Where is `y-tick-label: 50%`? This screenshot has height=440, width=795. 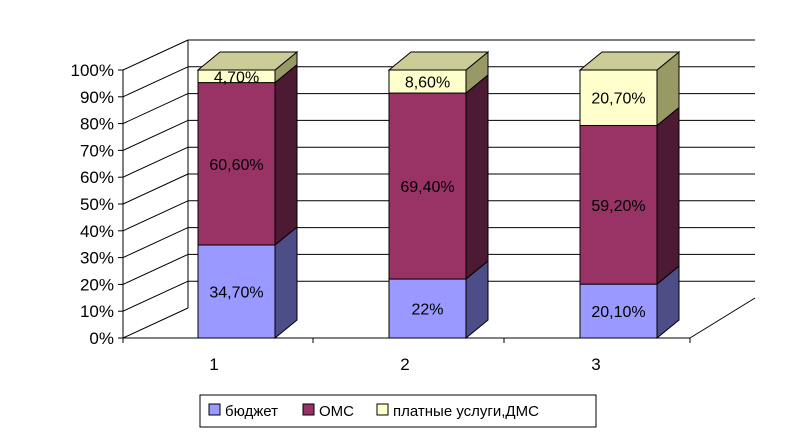 y-tick-label: 50% is located at coordinates (97, 204).